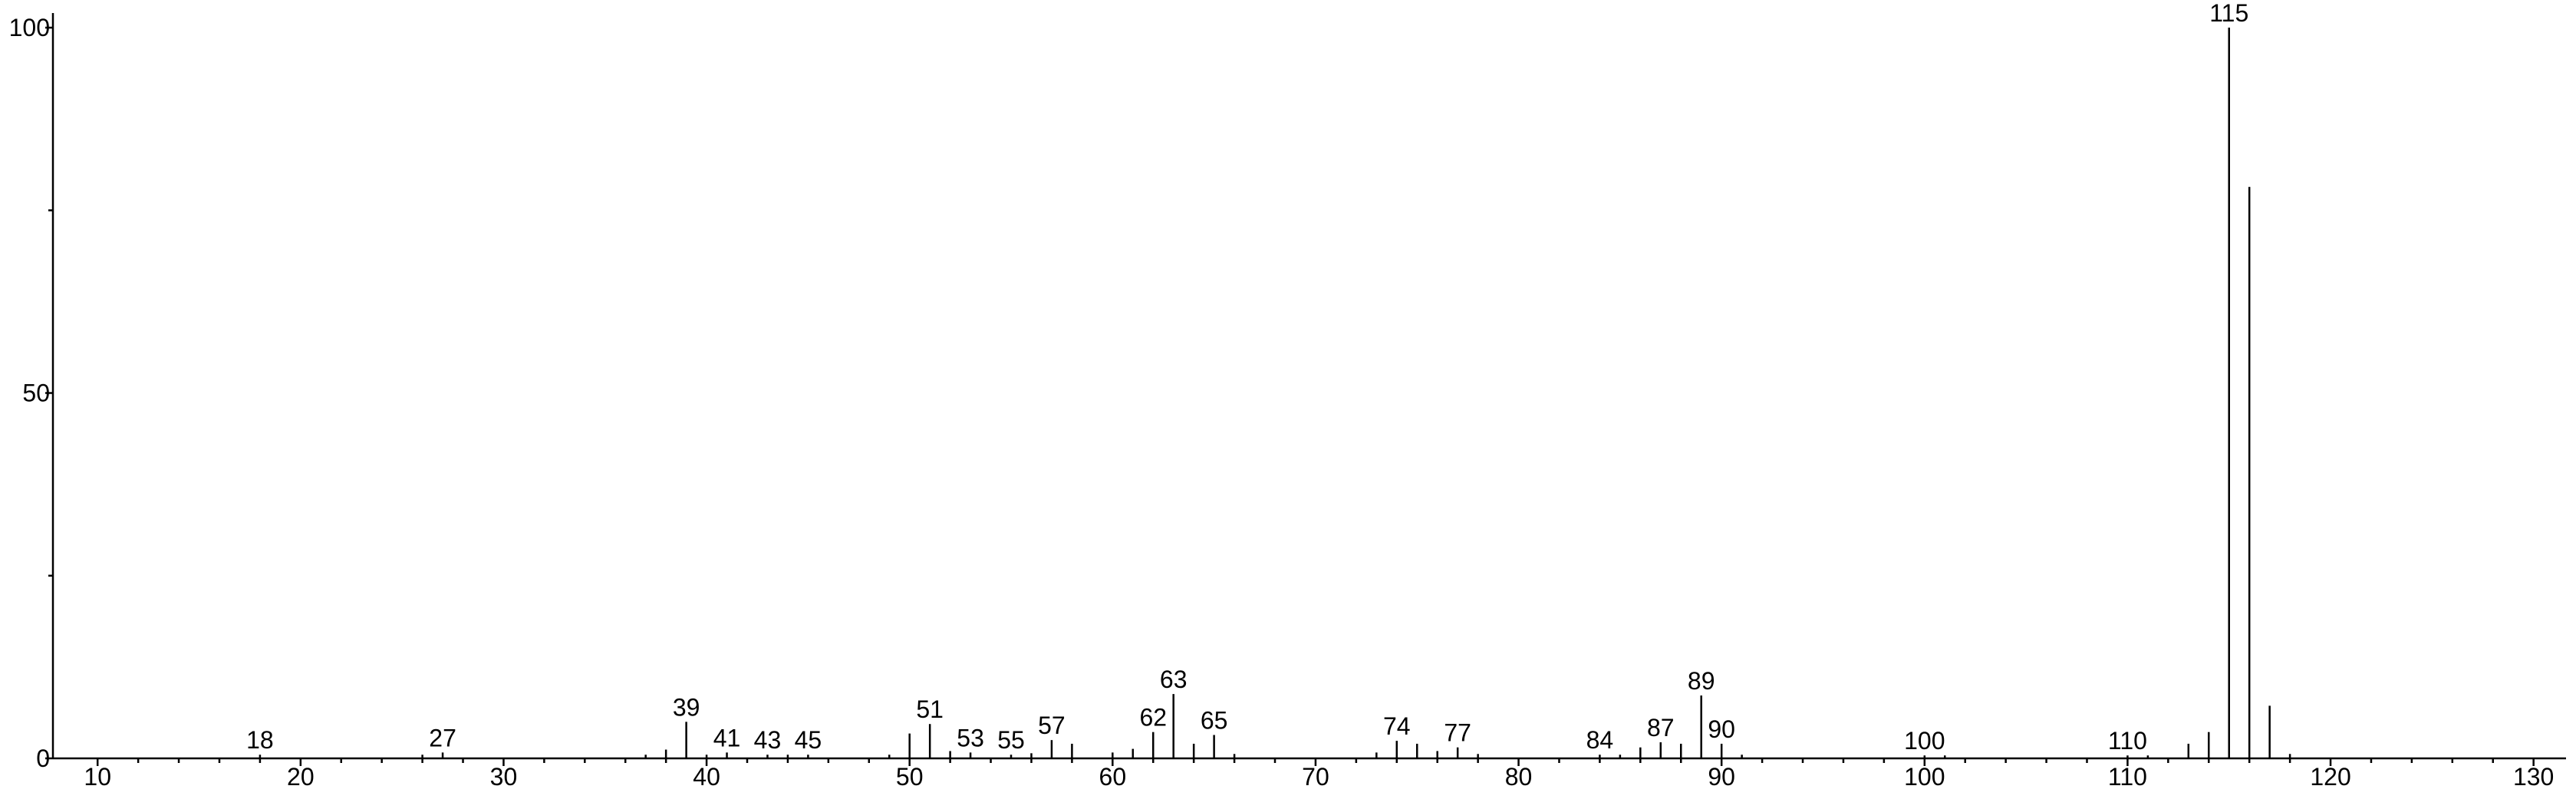  What do you see at coordinates (1519, 777) in the screenshot?
I see `x-tick-label: 80` at bounding box center [1519, 777].